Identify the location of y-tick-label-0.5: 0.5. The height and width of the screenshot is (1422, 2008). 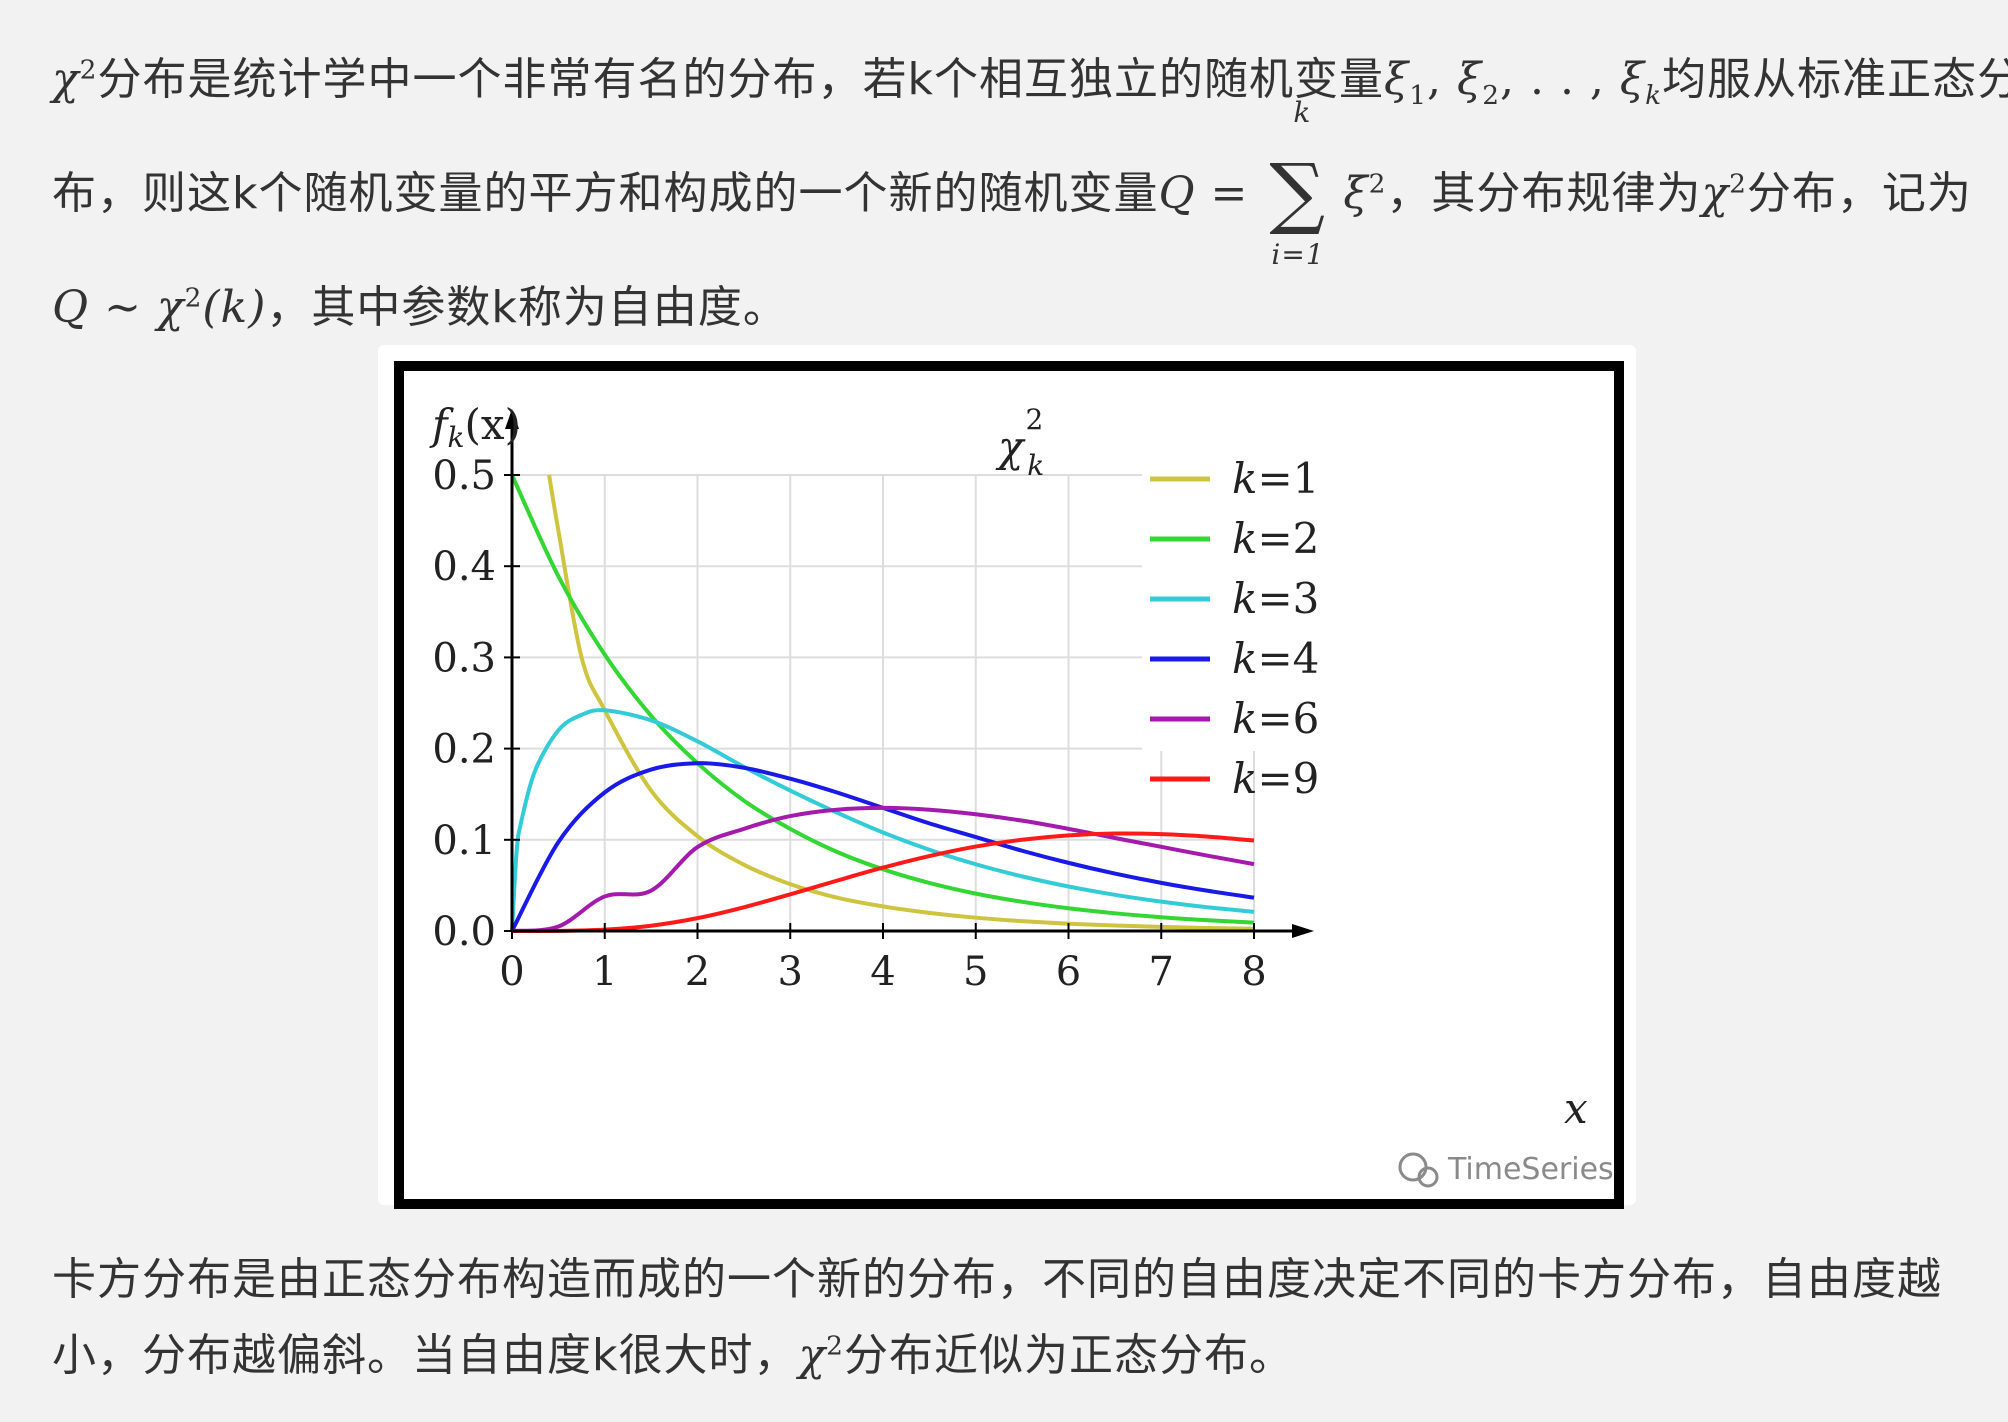
(464, 476).